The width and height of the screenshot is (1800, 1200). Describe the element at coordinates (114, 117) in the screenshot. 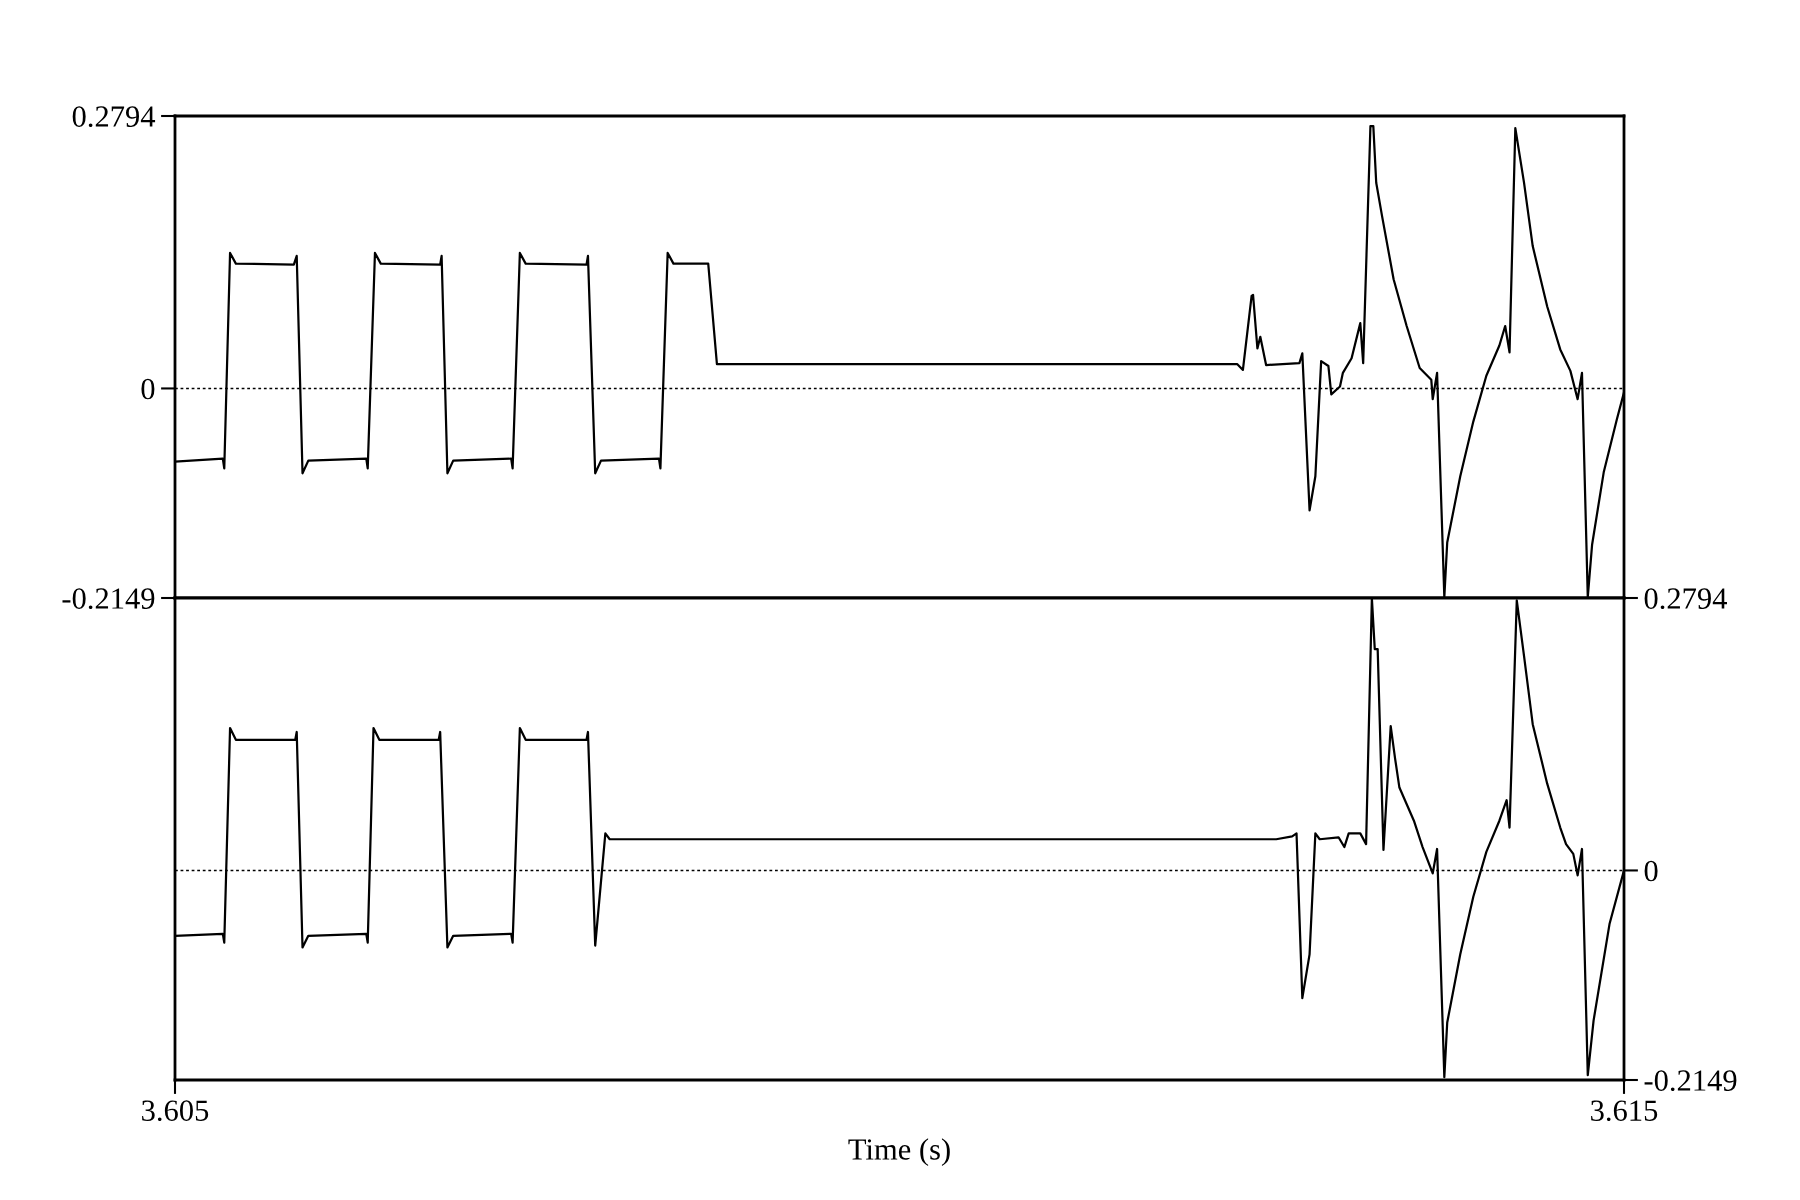

I see `y-tick-label: 0.2794` at that location.